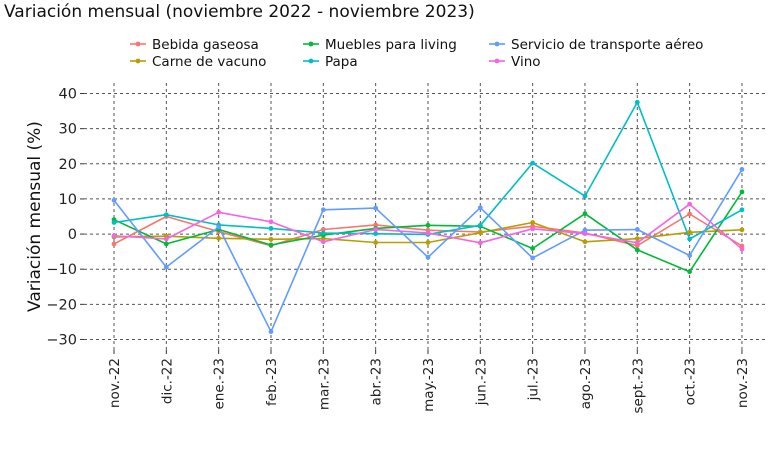 The width and height of the screenshot is (782, 451). Describe the element at coordinates (429, 385) in the screenshot. I see `x-tick-label: may.-23` at that location.